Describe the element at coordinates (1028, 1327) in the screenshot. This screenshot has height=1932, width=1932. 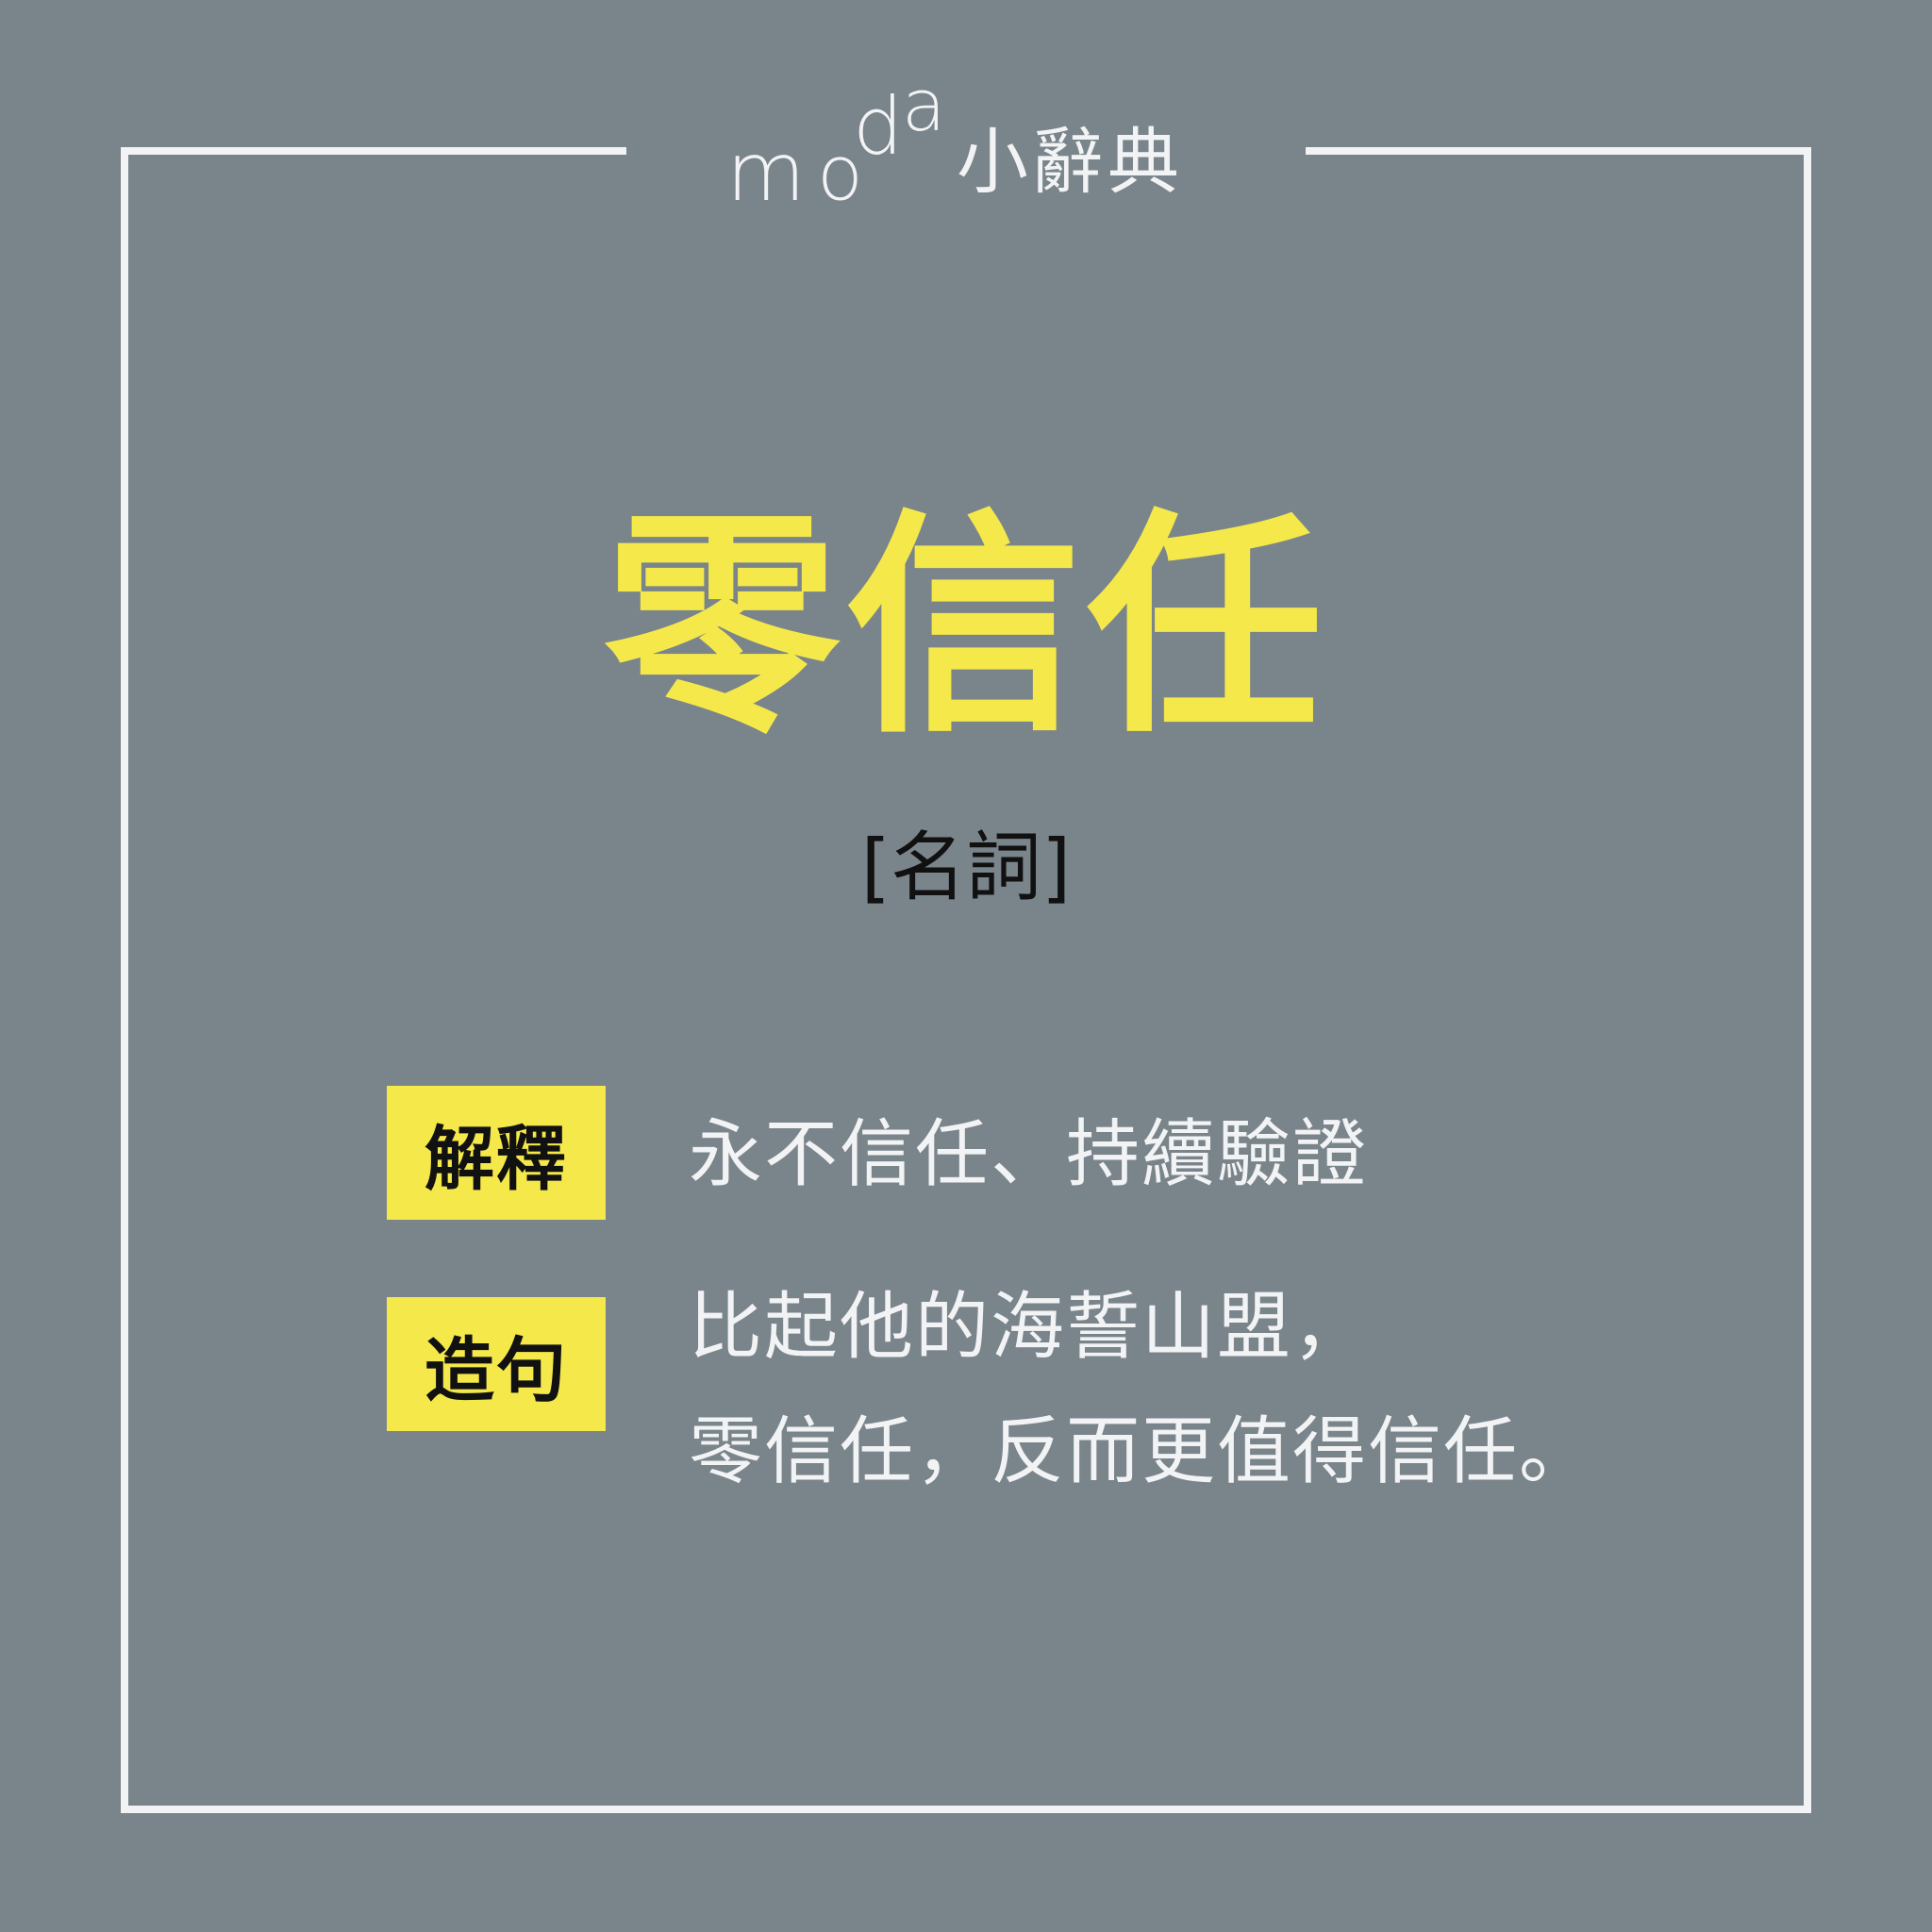
I see `example-line: 比起他的海誓山盟，` at that location.